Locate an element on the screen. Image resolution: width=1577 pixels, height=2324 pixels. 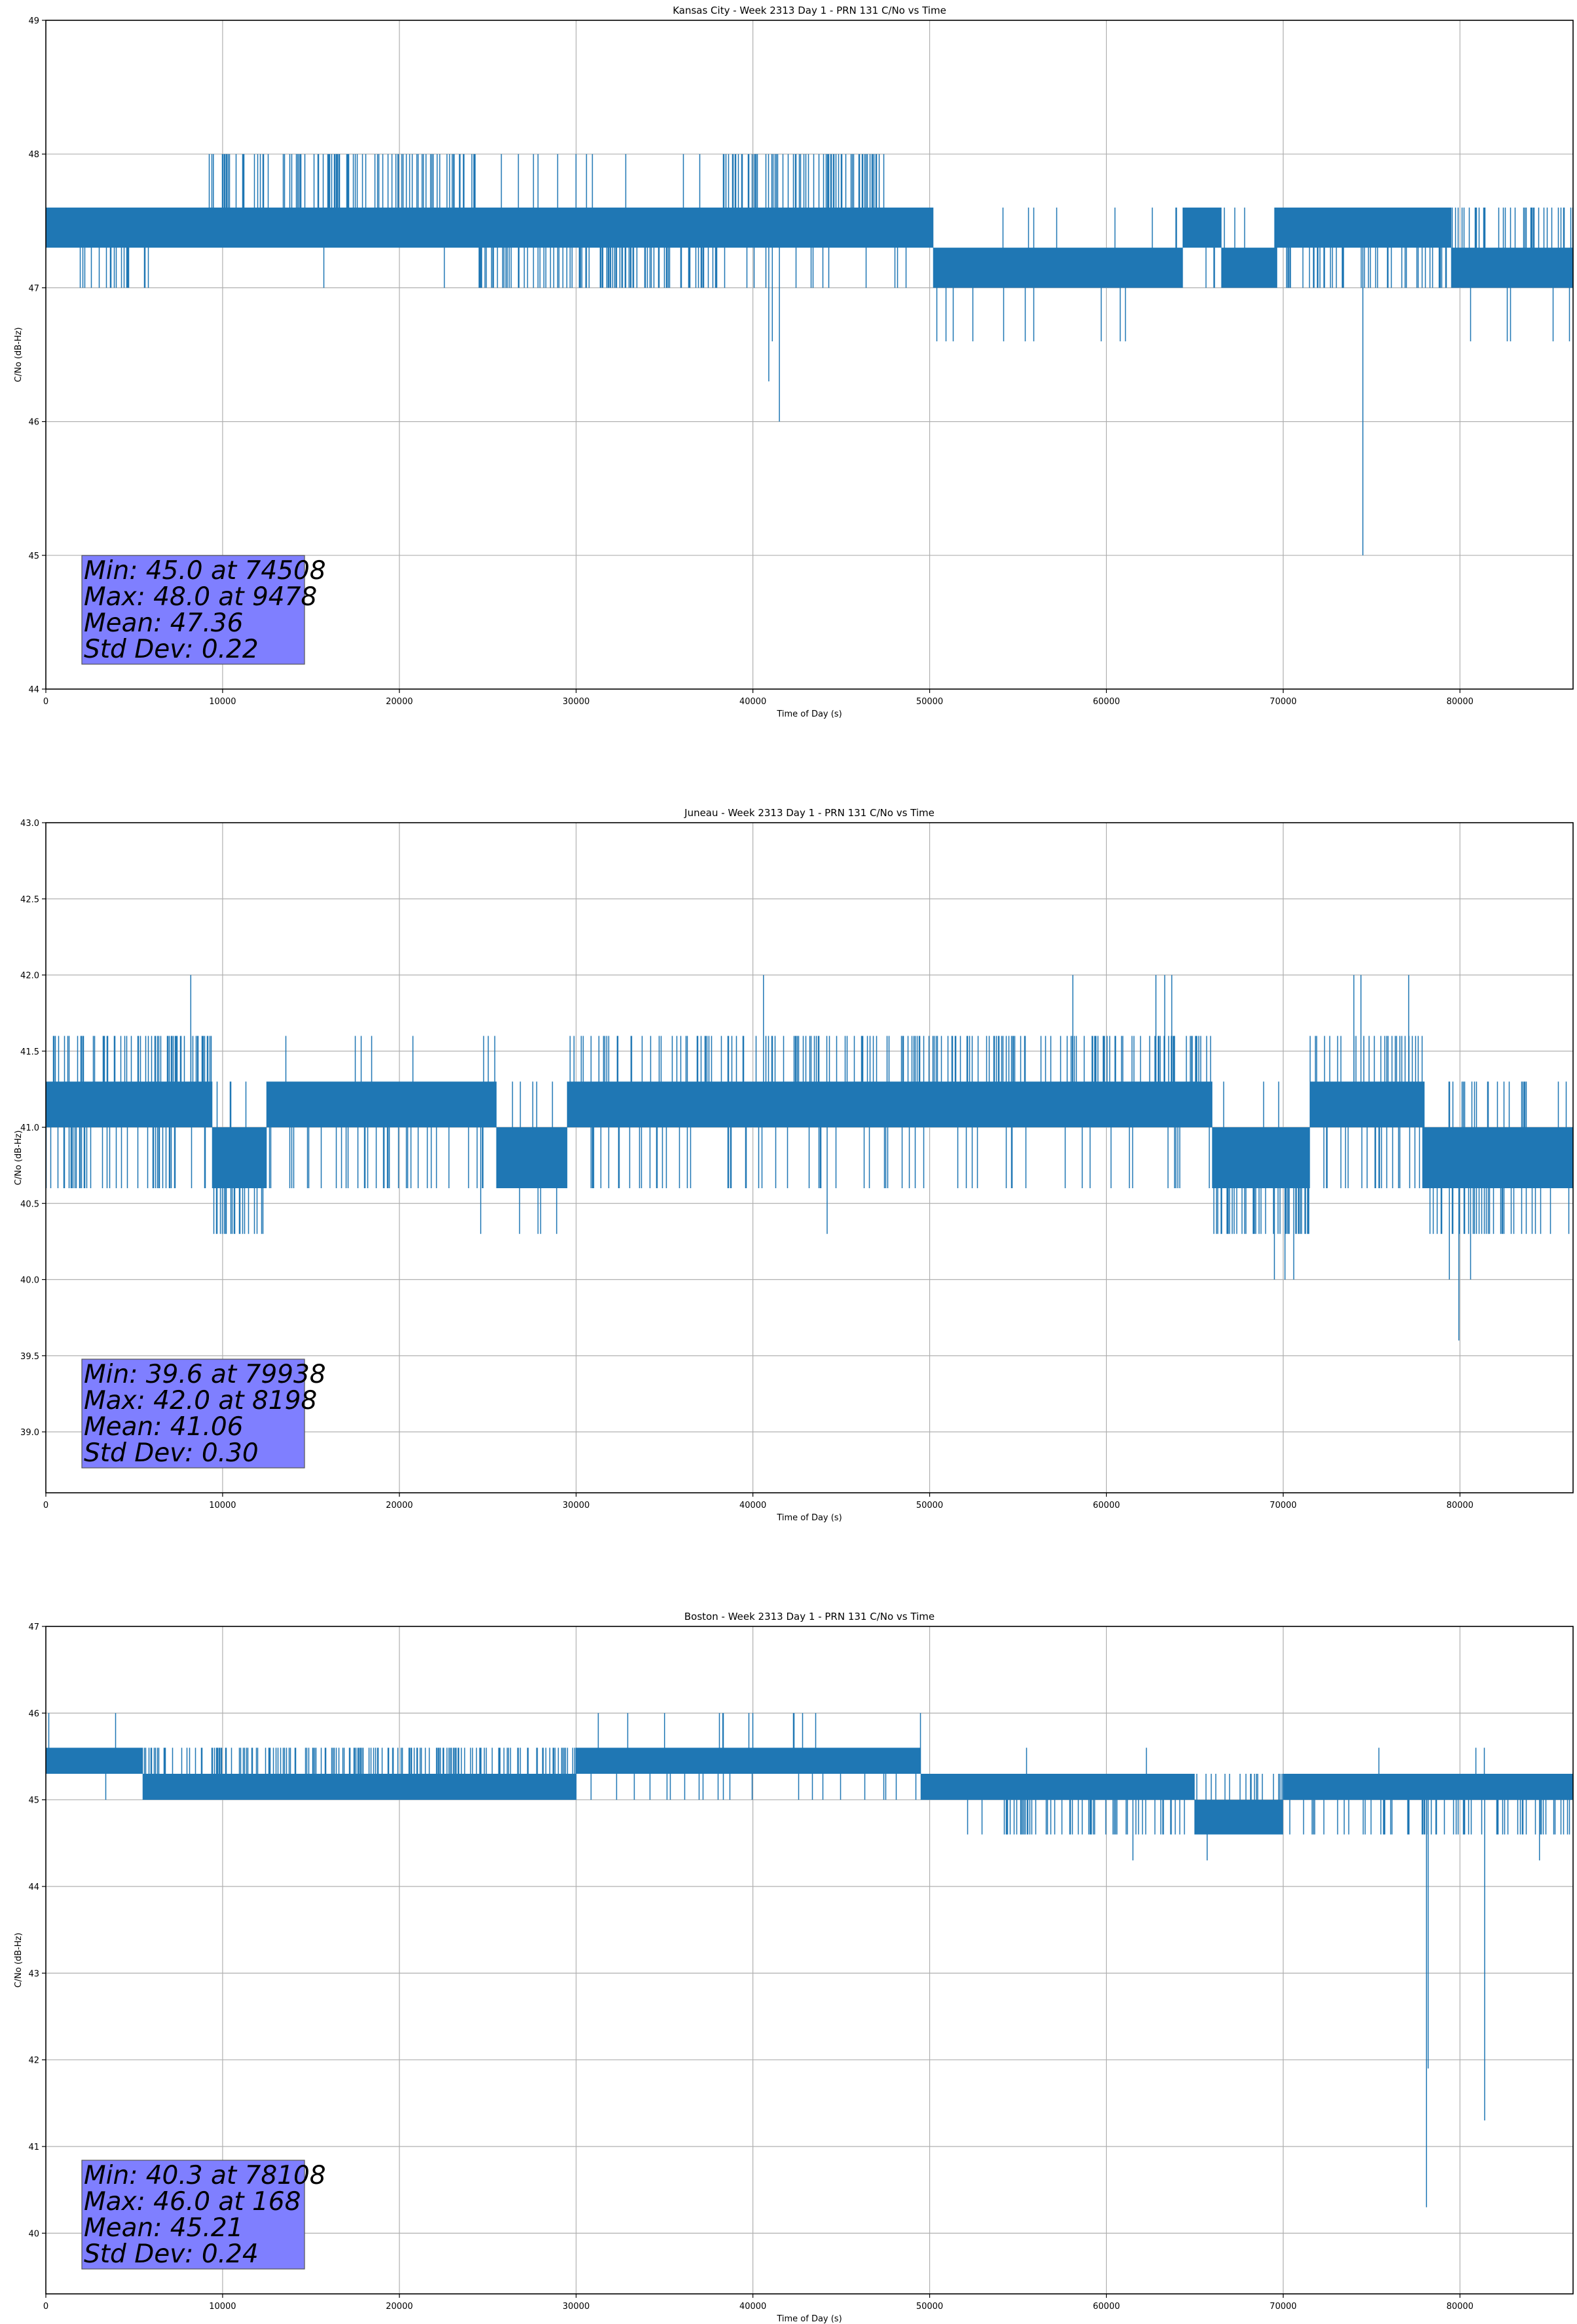
y-tick-label: 43 is located at coordinates (33, 1974).